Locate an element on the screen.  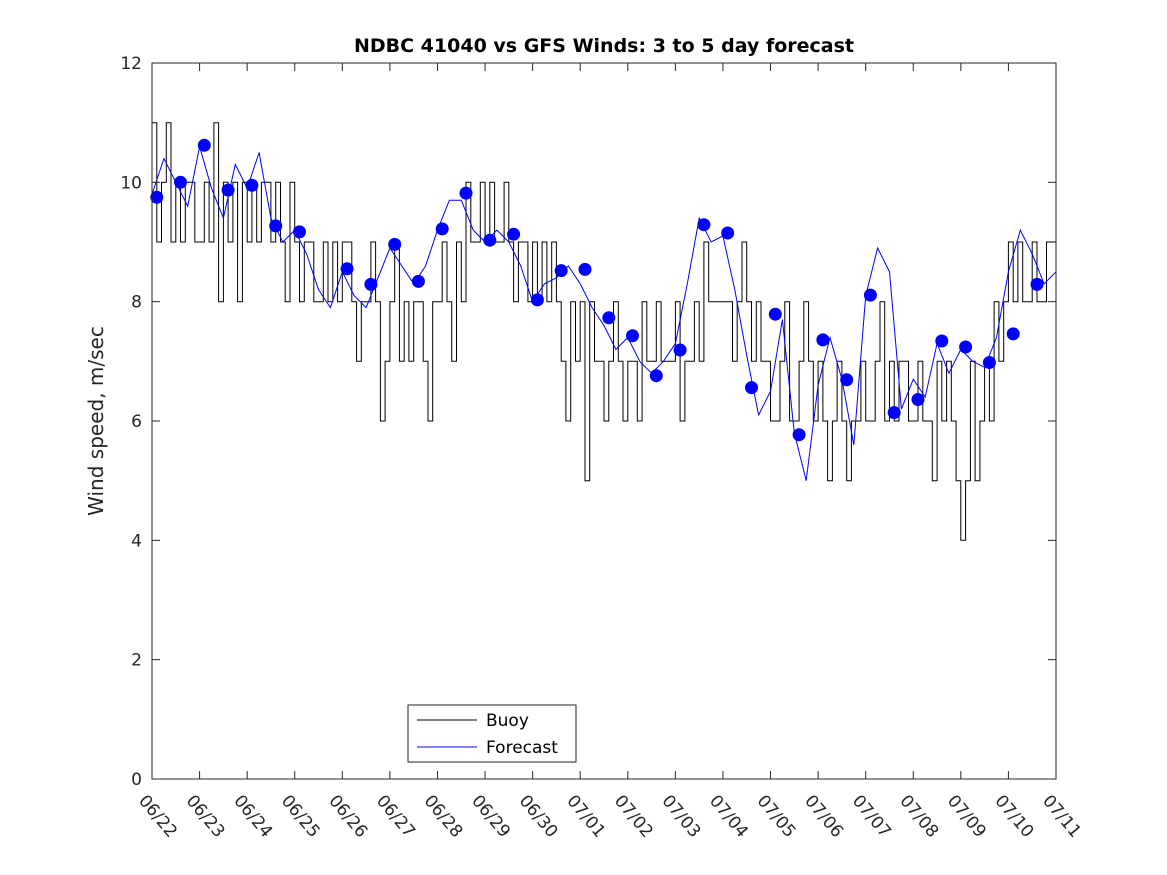
legend-forecast-label: Forecast is located at coordinates (522, 748).